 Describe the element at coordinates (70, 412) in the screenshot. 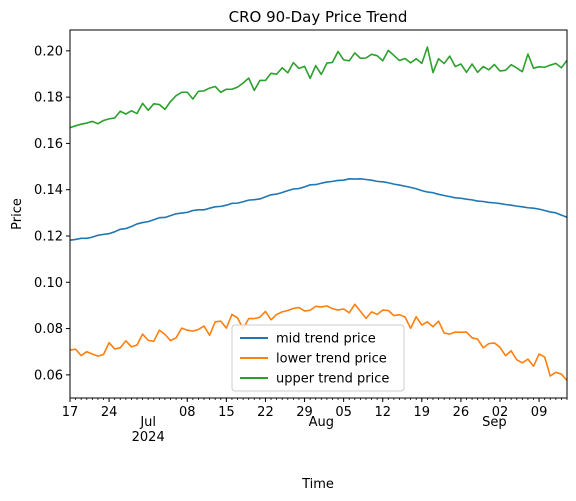

I see `x-tick-label: 17` at that location.